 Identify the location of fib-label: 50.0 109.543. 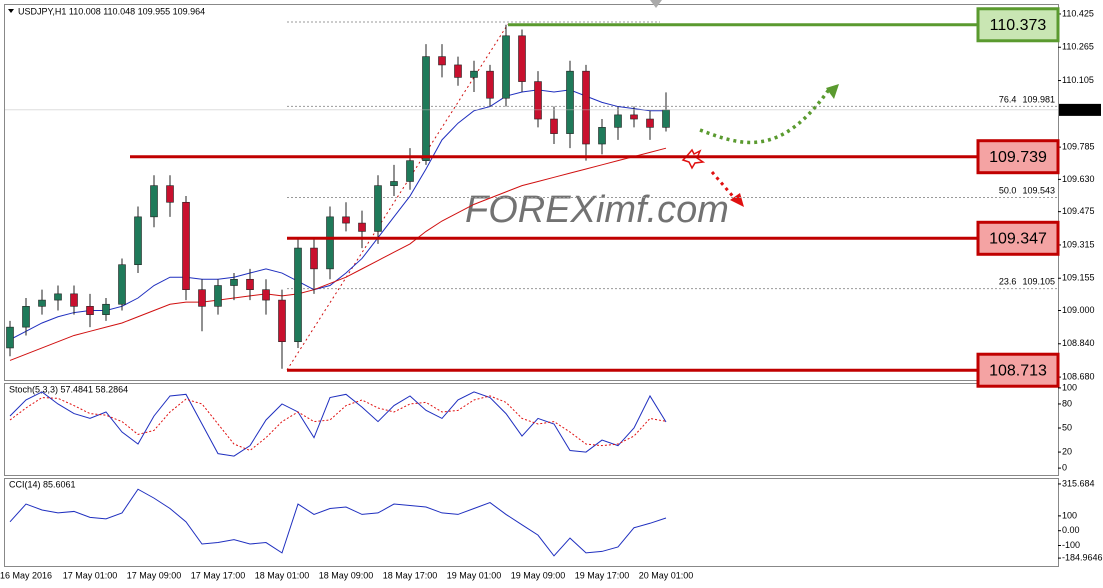
(1027, 191).